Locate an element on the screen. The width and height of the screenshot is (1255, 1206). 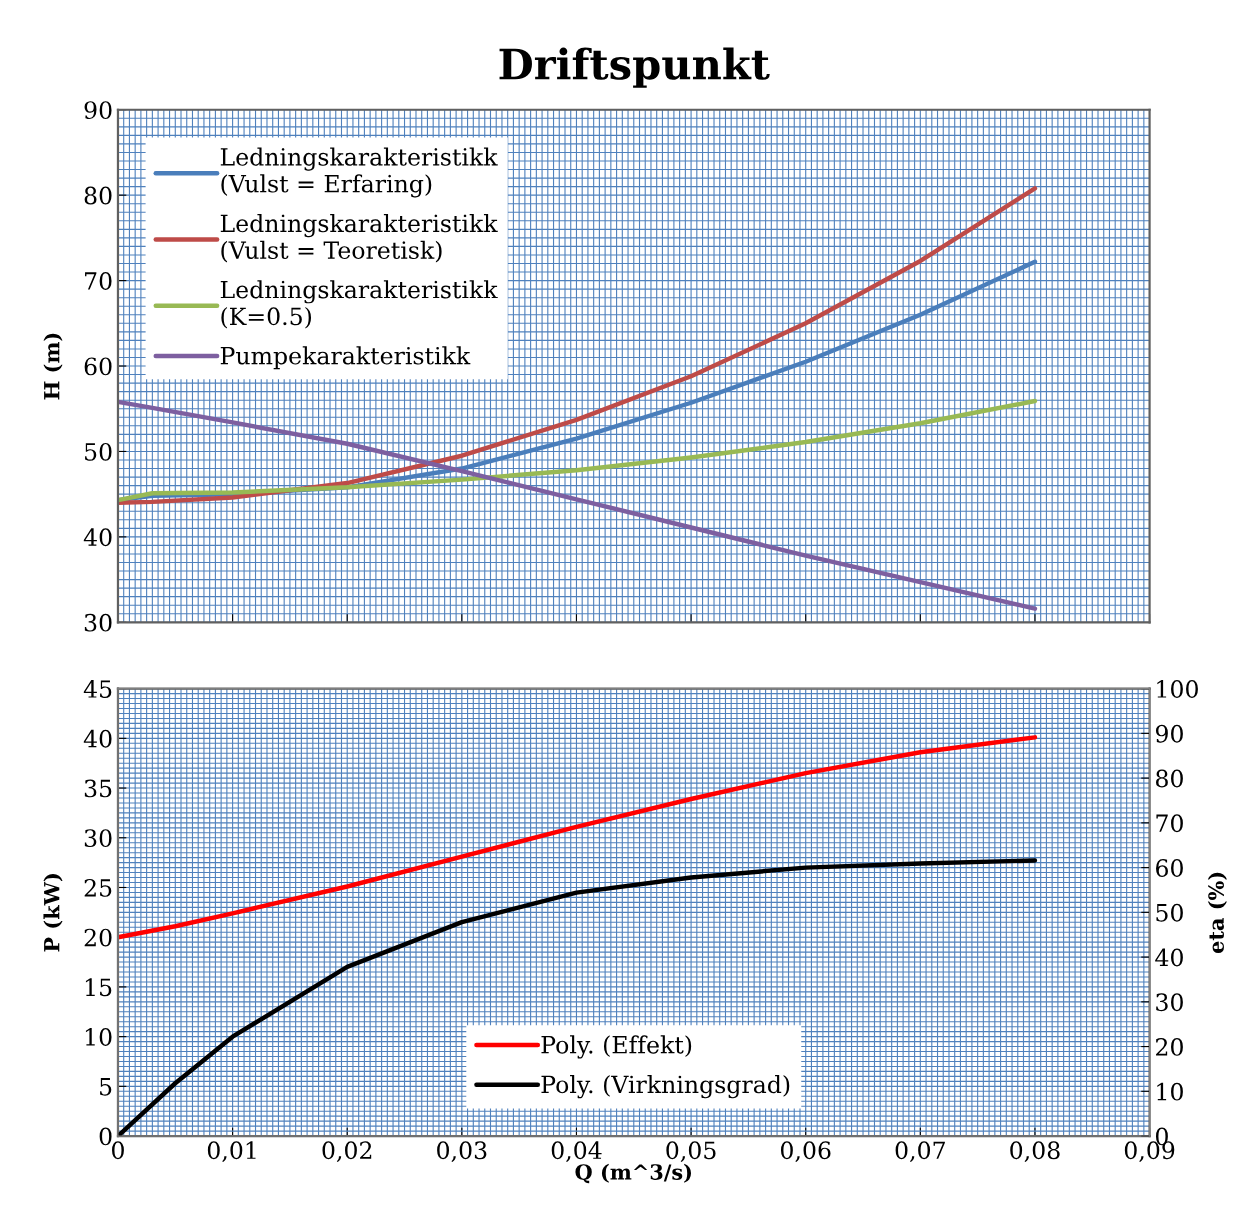
x-tick-label: 0,01 is located at coordinates (231, 1152).